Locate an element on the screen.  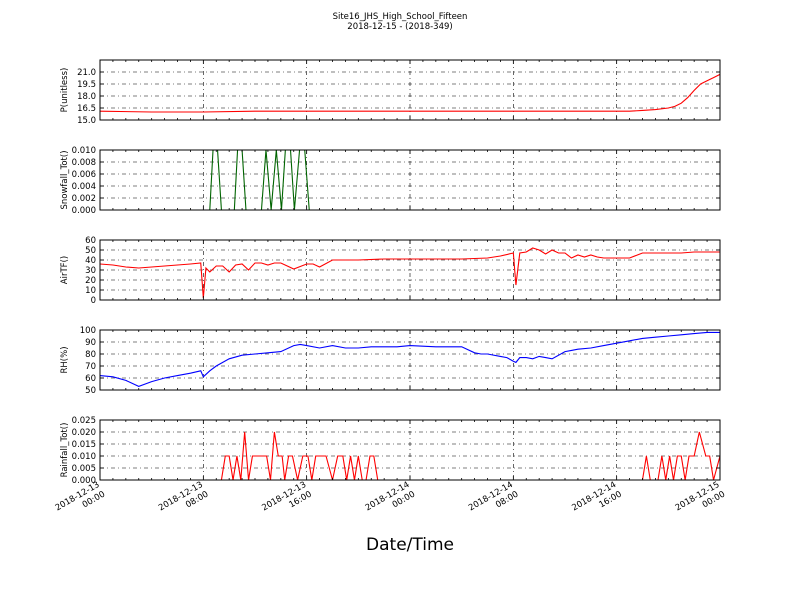
x-tick-label: 2018-12-1500:00 is located at coordinates (700, 501).